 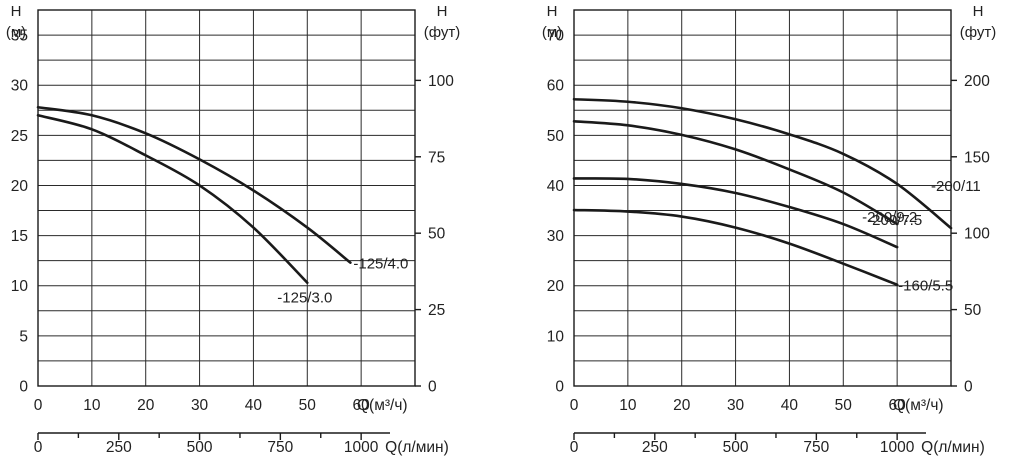 I want to click on right-axis-tick-label: 200, so click(x=977, y=81).